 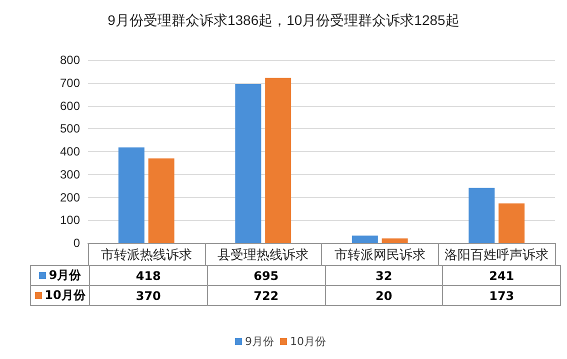 What do you see at coordinates (60, 296) in the screenshot?
I see `legend-label: 10月份` at bounding box center [60, 296].